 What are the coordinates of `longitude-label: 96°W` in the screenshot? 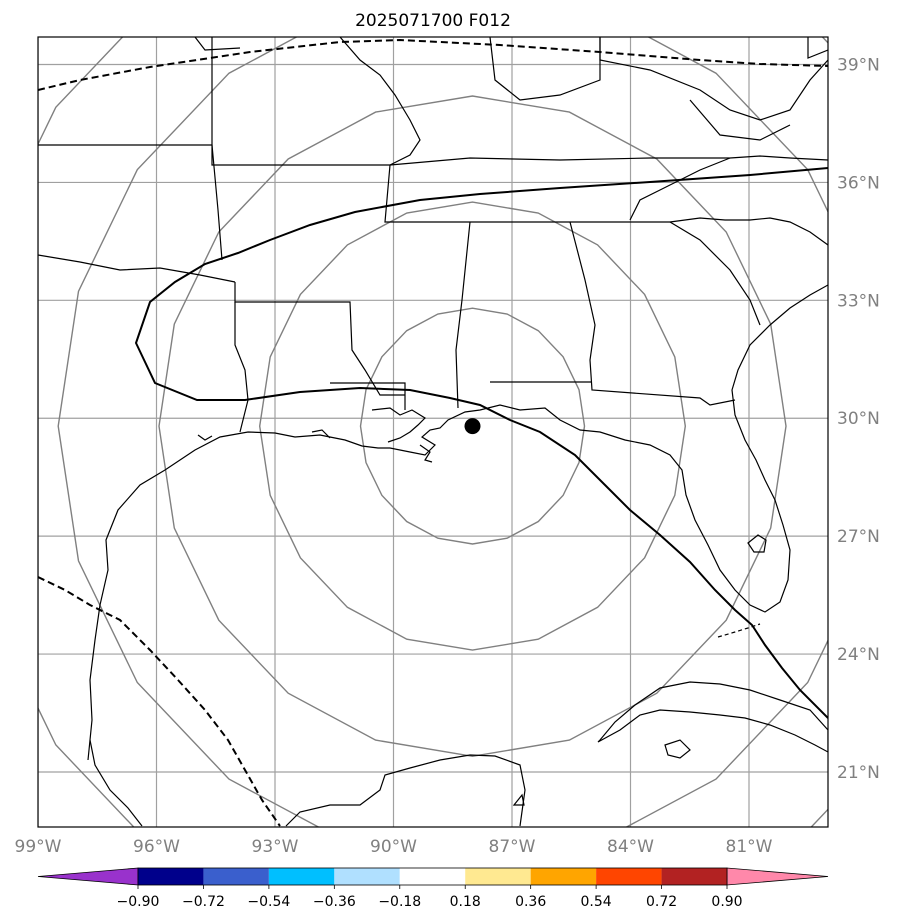 It's located at (156, 847).